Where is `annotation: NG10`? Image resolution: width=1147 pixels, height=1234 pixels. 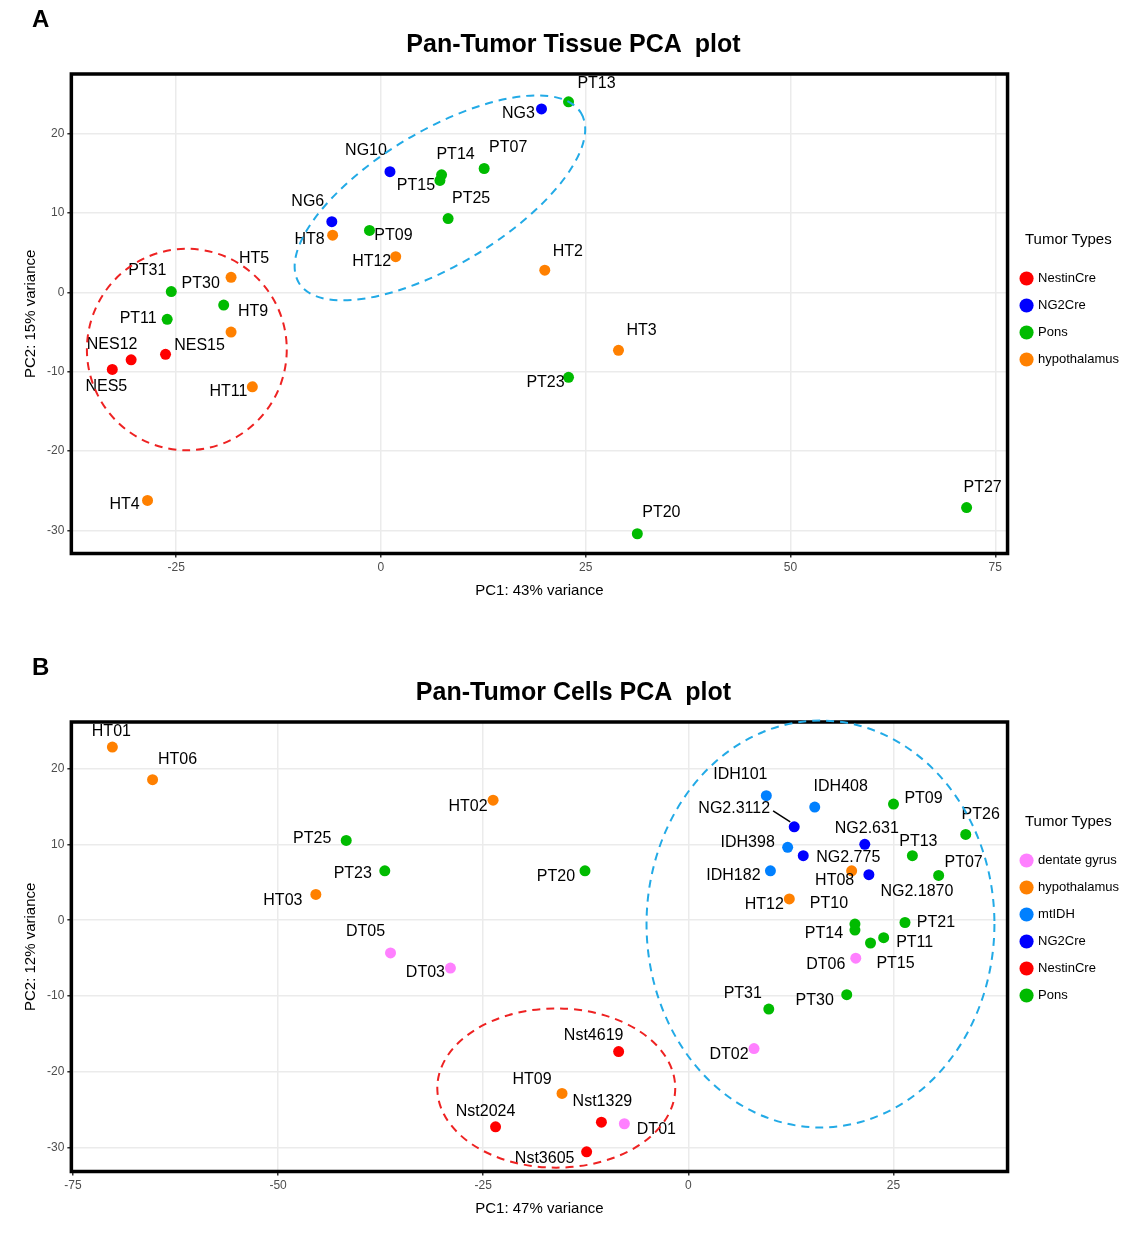
annotation: NG10 is located at coordinates (366, 150).